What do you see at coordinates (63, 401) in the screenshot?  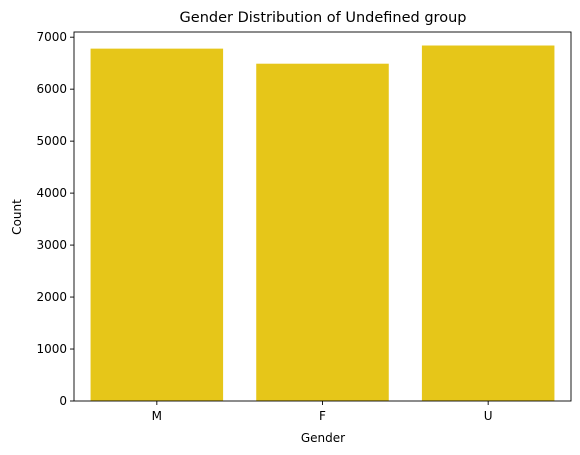 I see `y-tick-label: 0` at bounding box center [63, 401].